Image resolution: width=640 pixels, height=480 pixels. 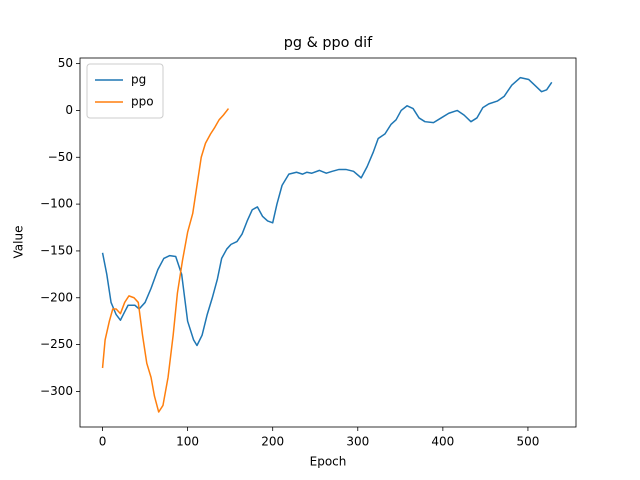 What do you see at coordinates (69, 110) in the screenshot?
I see `y-tick-label: 0` at bounding box center [69, 110].